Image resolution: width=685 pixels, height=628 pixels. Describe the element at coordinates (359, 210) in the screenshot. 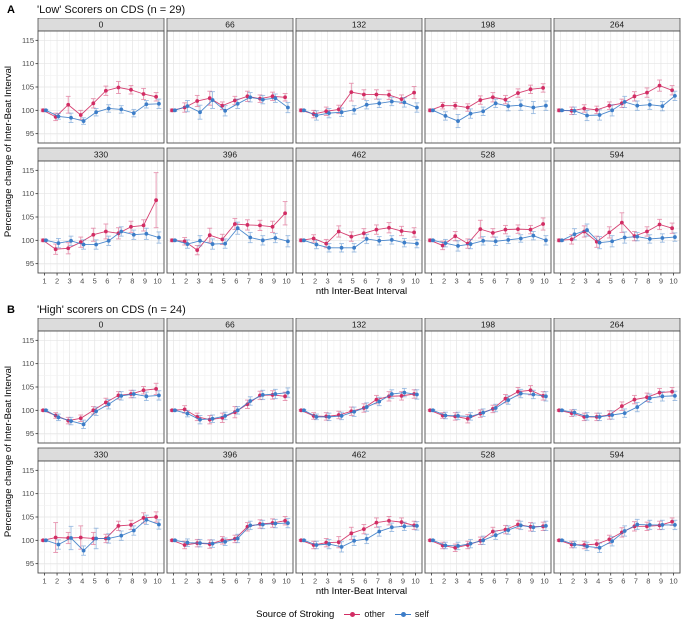

I see `facet-462: 462` at that location.